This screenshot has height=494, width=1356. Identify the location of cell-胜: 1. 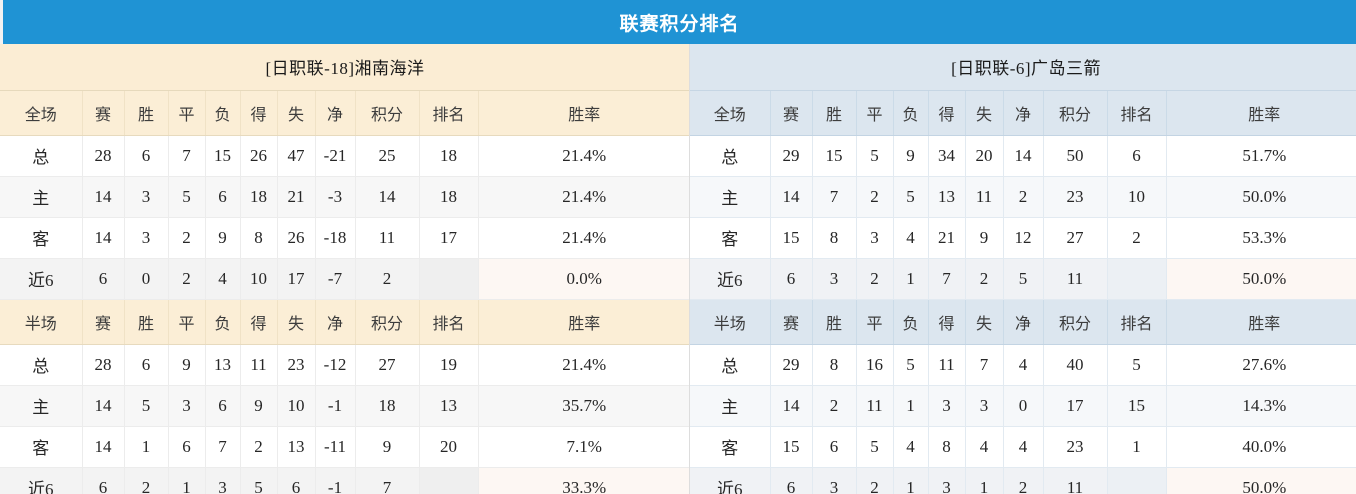
(146, 447).